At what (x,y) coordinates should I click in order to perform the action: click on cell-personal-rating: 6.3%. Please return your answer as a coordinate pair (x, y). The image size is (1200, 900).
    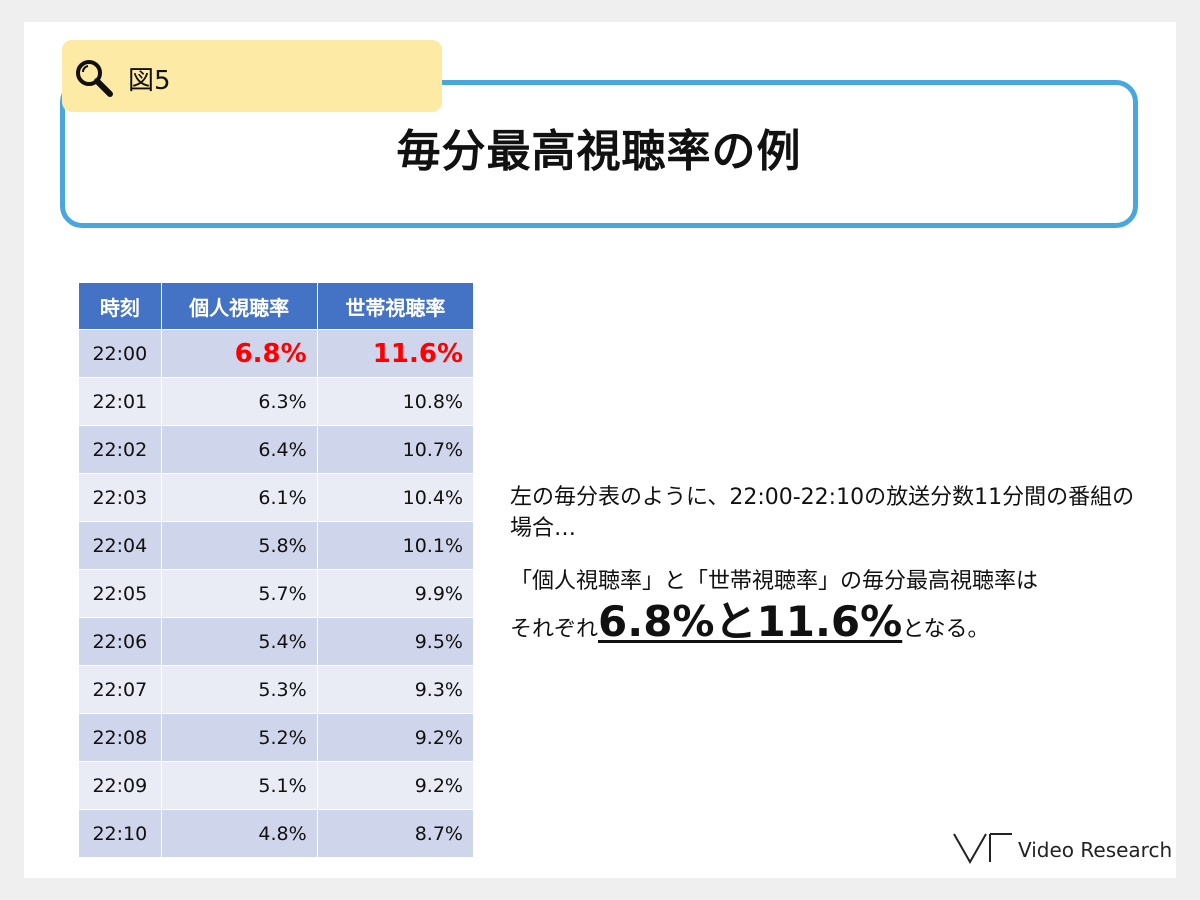
    Looking at the image, I should click on (239, 401).